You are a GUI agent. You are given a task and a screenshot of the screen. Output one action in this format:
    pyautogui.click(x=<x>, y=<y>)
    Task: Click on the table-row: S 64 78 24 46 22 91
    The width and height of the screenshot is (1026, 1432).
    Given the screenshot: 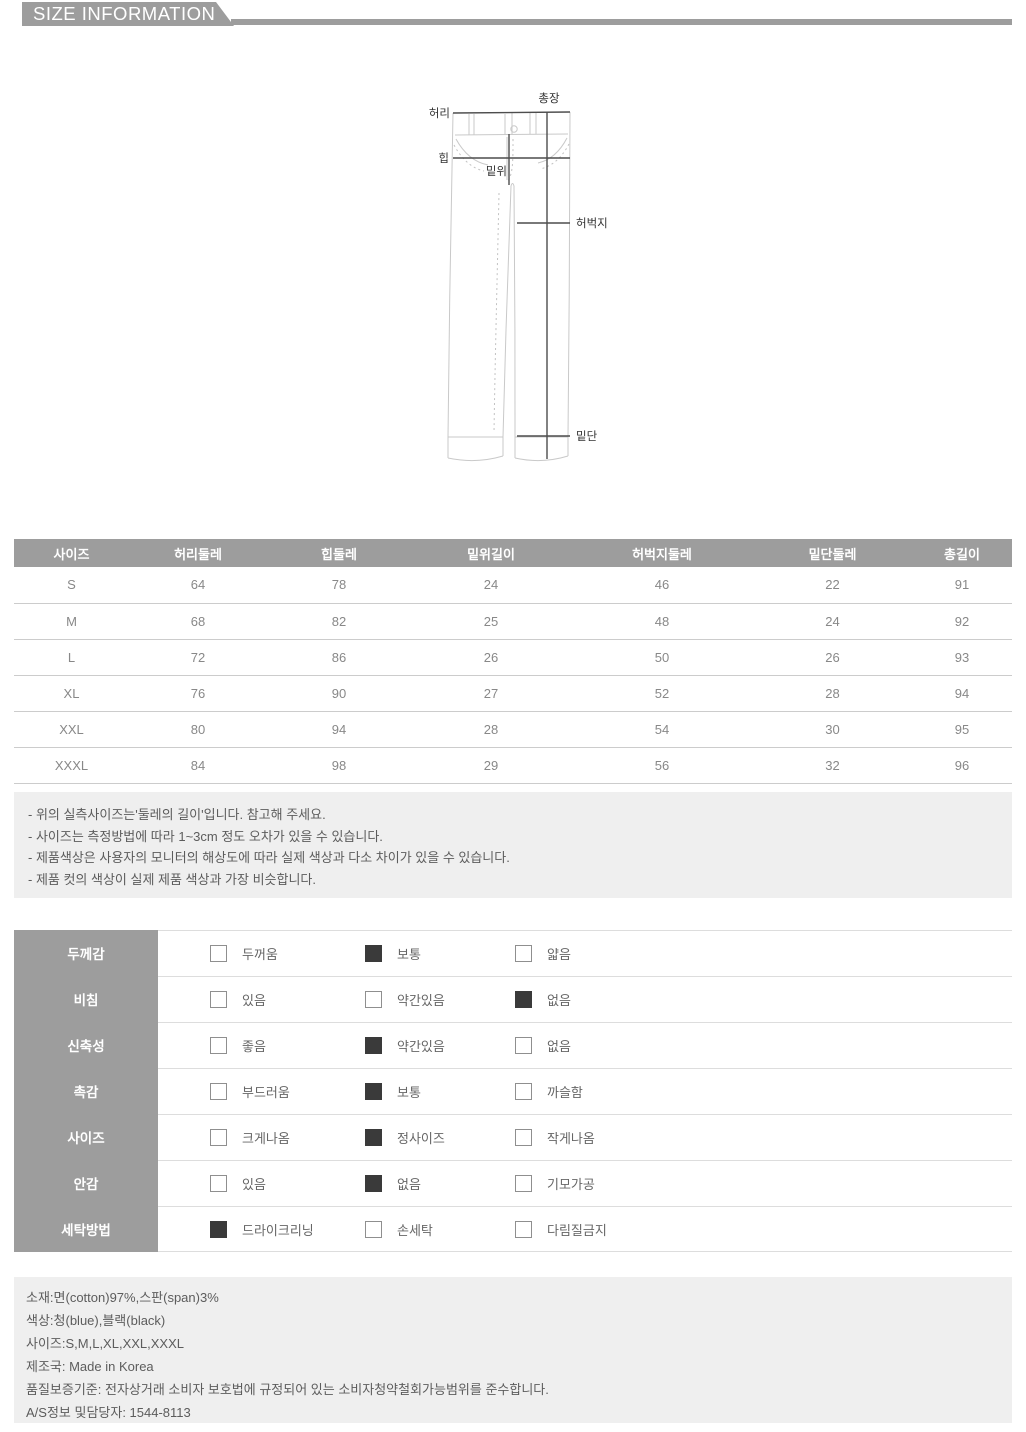 What is the action you would take?
    pyautogui.click(x=513, y=585)
    